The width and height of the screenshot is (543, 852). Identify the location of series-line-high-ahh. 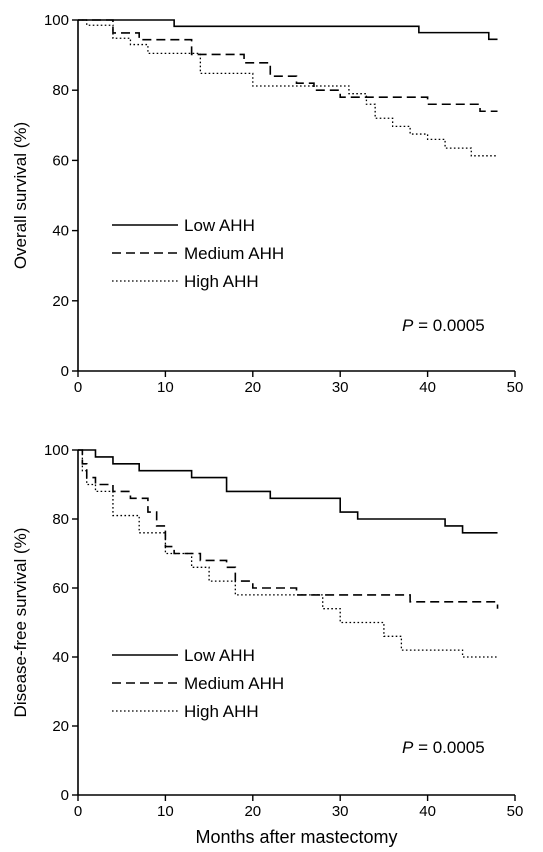
(288, 88).